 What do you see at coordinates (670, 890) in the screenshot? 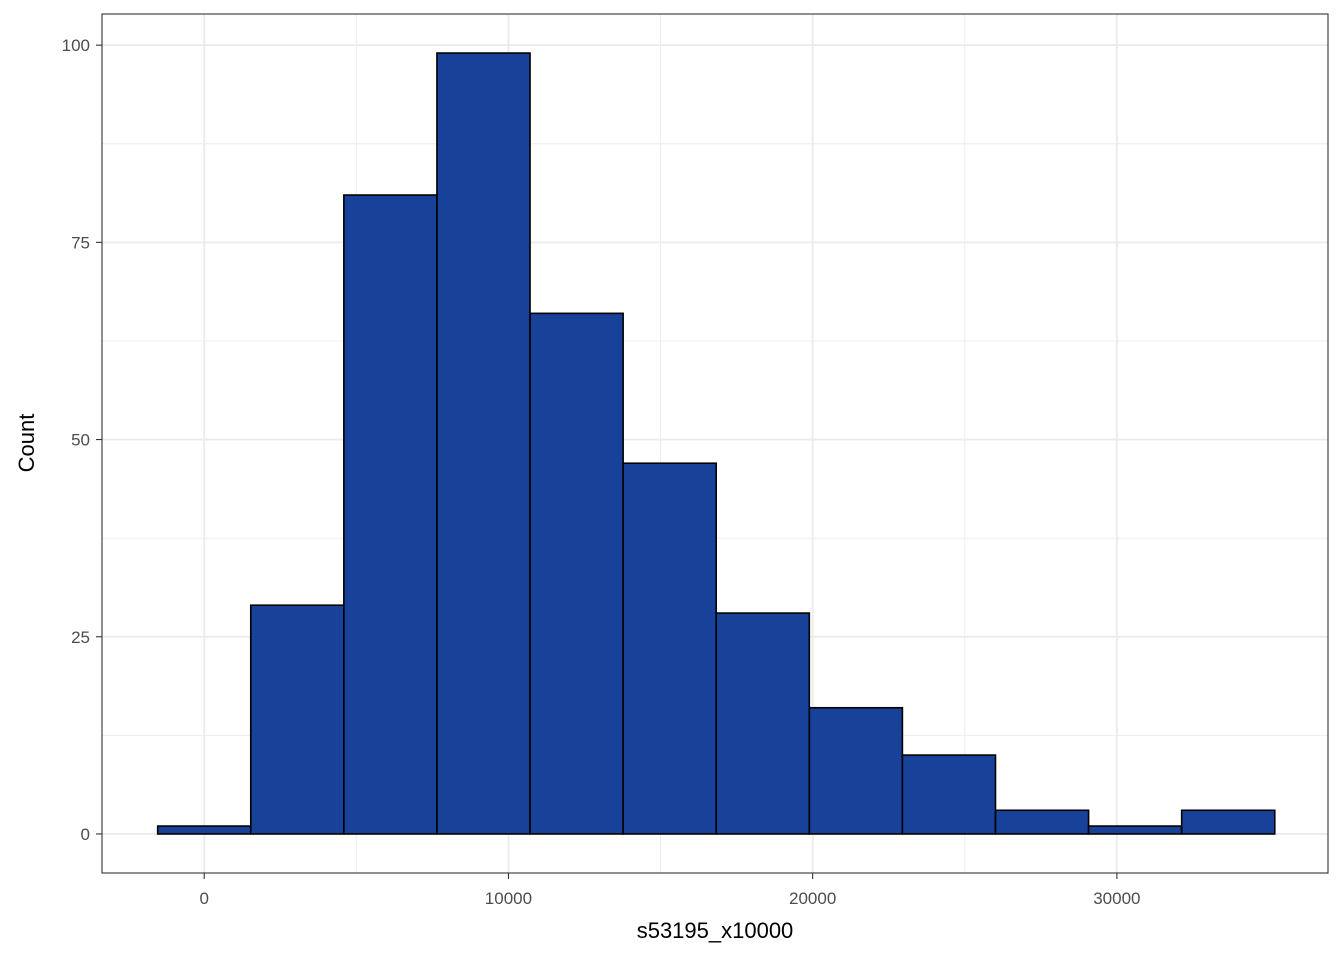
I see `x-axis: 0 10000 20000 30000` at bounding box center [670, 890].